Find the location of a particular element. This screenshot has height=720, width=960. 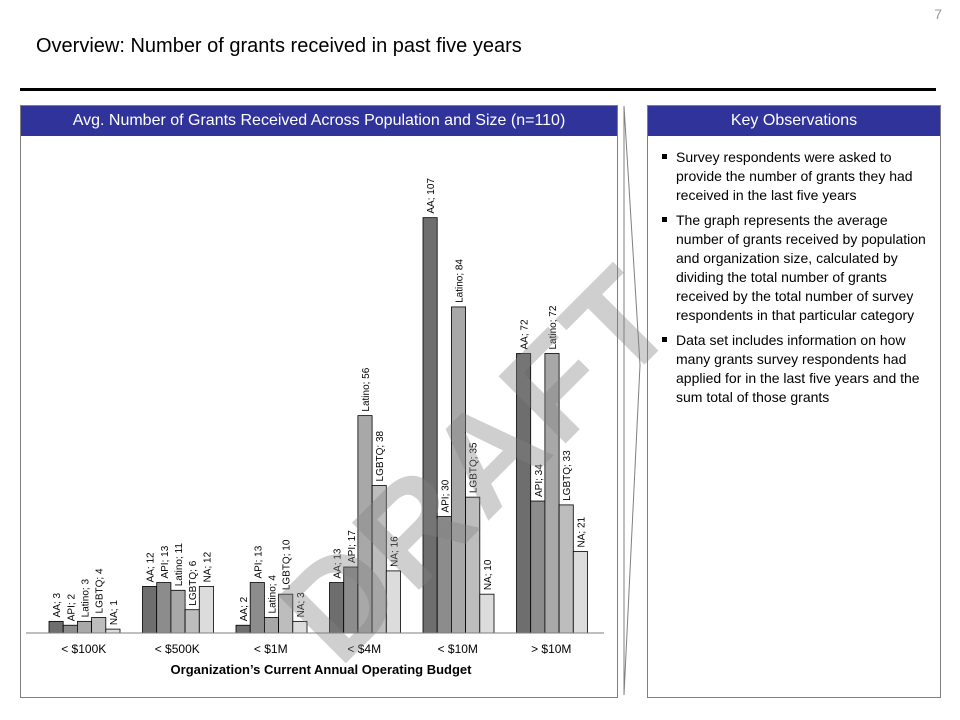

data-label: NA; 3 is located at coordinates (301, 604).